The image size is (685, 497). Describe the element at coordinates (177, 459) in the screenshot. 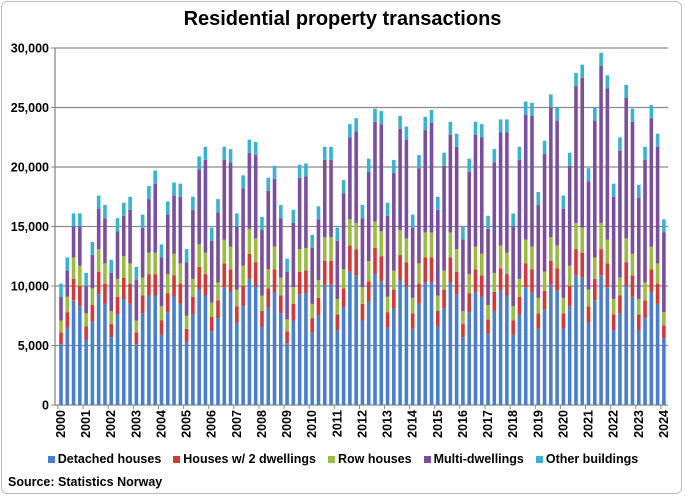

I see `legend-swatch` at that location.